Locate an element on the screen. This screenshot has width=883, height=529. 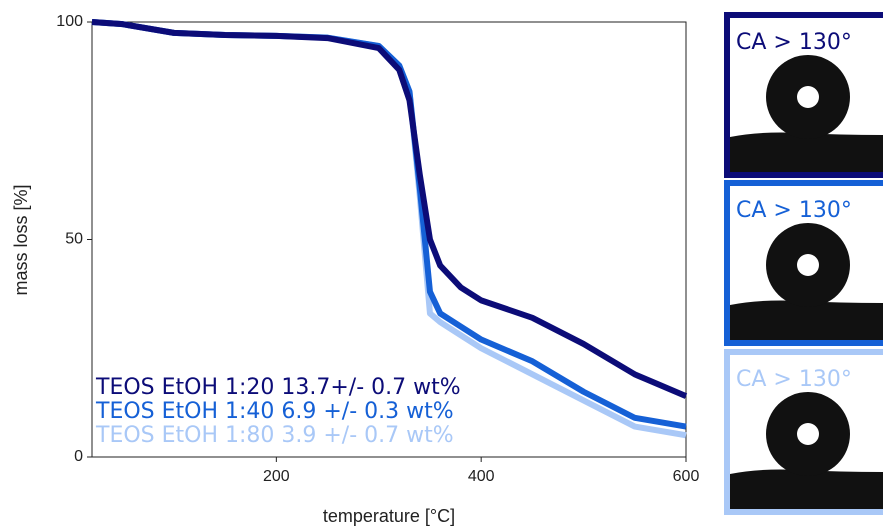
y-tick-label: 50 is located at coordinates (74, 239).